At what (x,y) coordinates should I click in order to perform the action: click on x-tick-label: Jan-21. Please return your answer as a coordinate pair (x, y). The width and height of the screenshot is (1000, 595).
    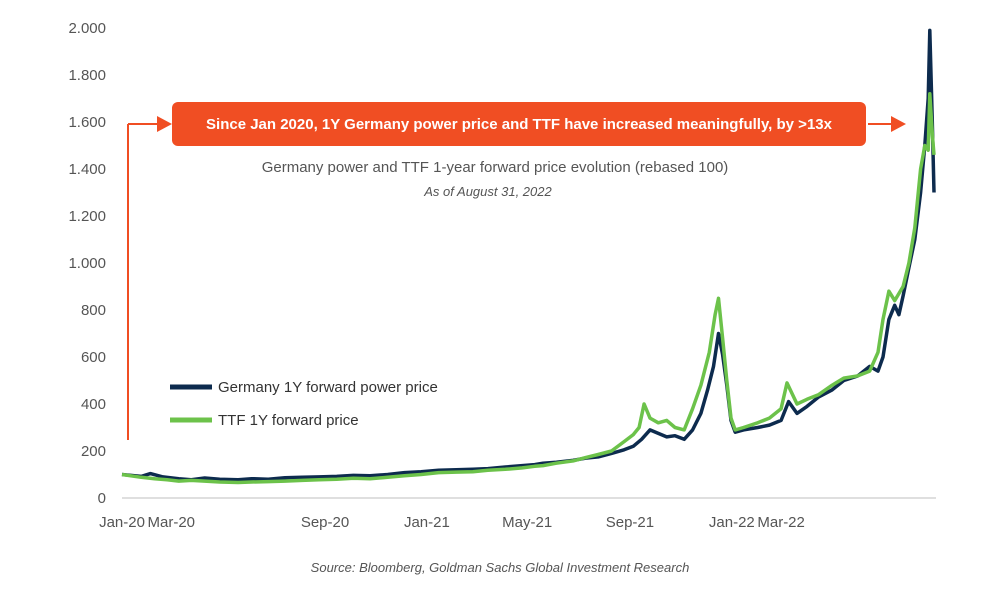
    Looking at the image, I should click on (427, 522).